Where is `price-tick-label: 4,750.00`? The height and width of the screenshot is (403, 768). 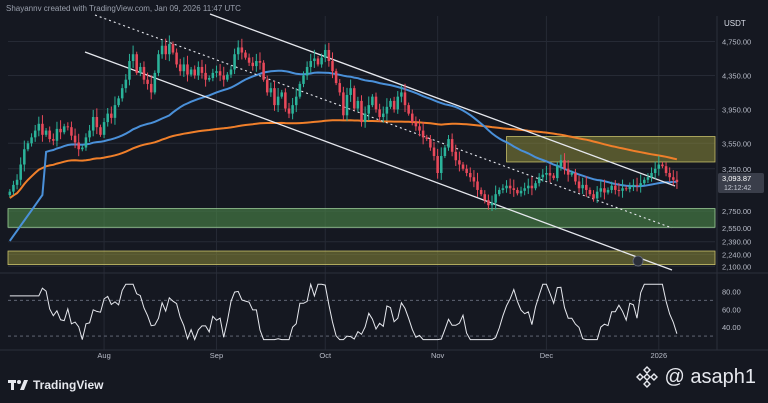 price-tick-label: 4,750.00 is located at coordinates (736, 42).